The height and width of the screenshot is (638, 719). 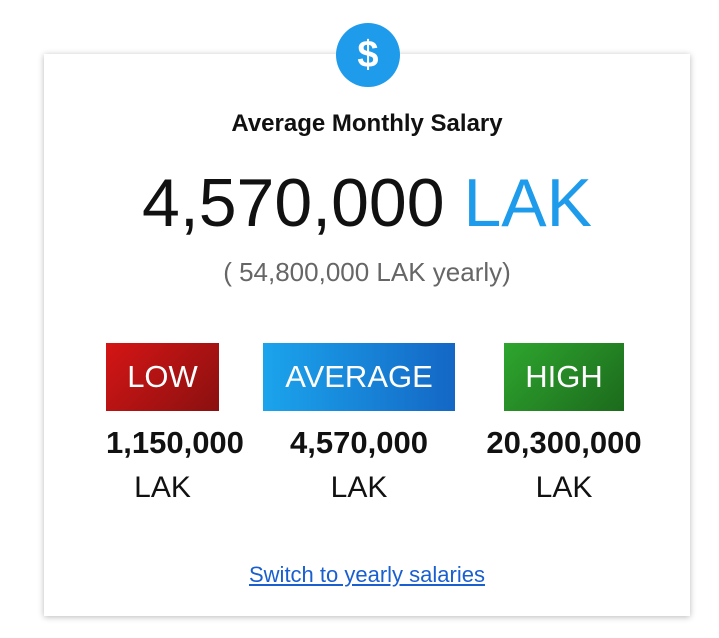 What do you see at coordinates (367, 574) in the screenshot?
I see `switch-yearly-link: Switch to yearly salaries` at bounding box center [367, 574].